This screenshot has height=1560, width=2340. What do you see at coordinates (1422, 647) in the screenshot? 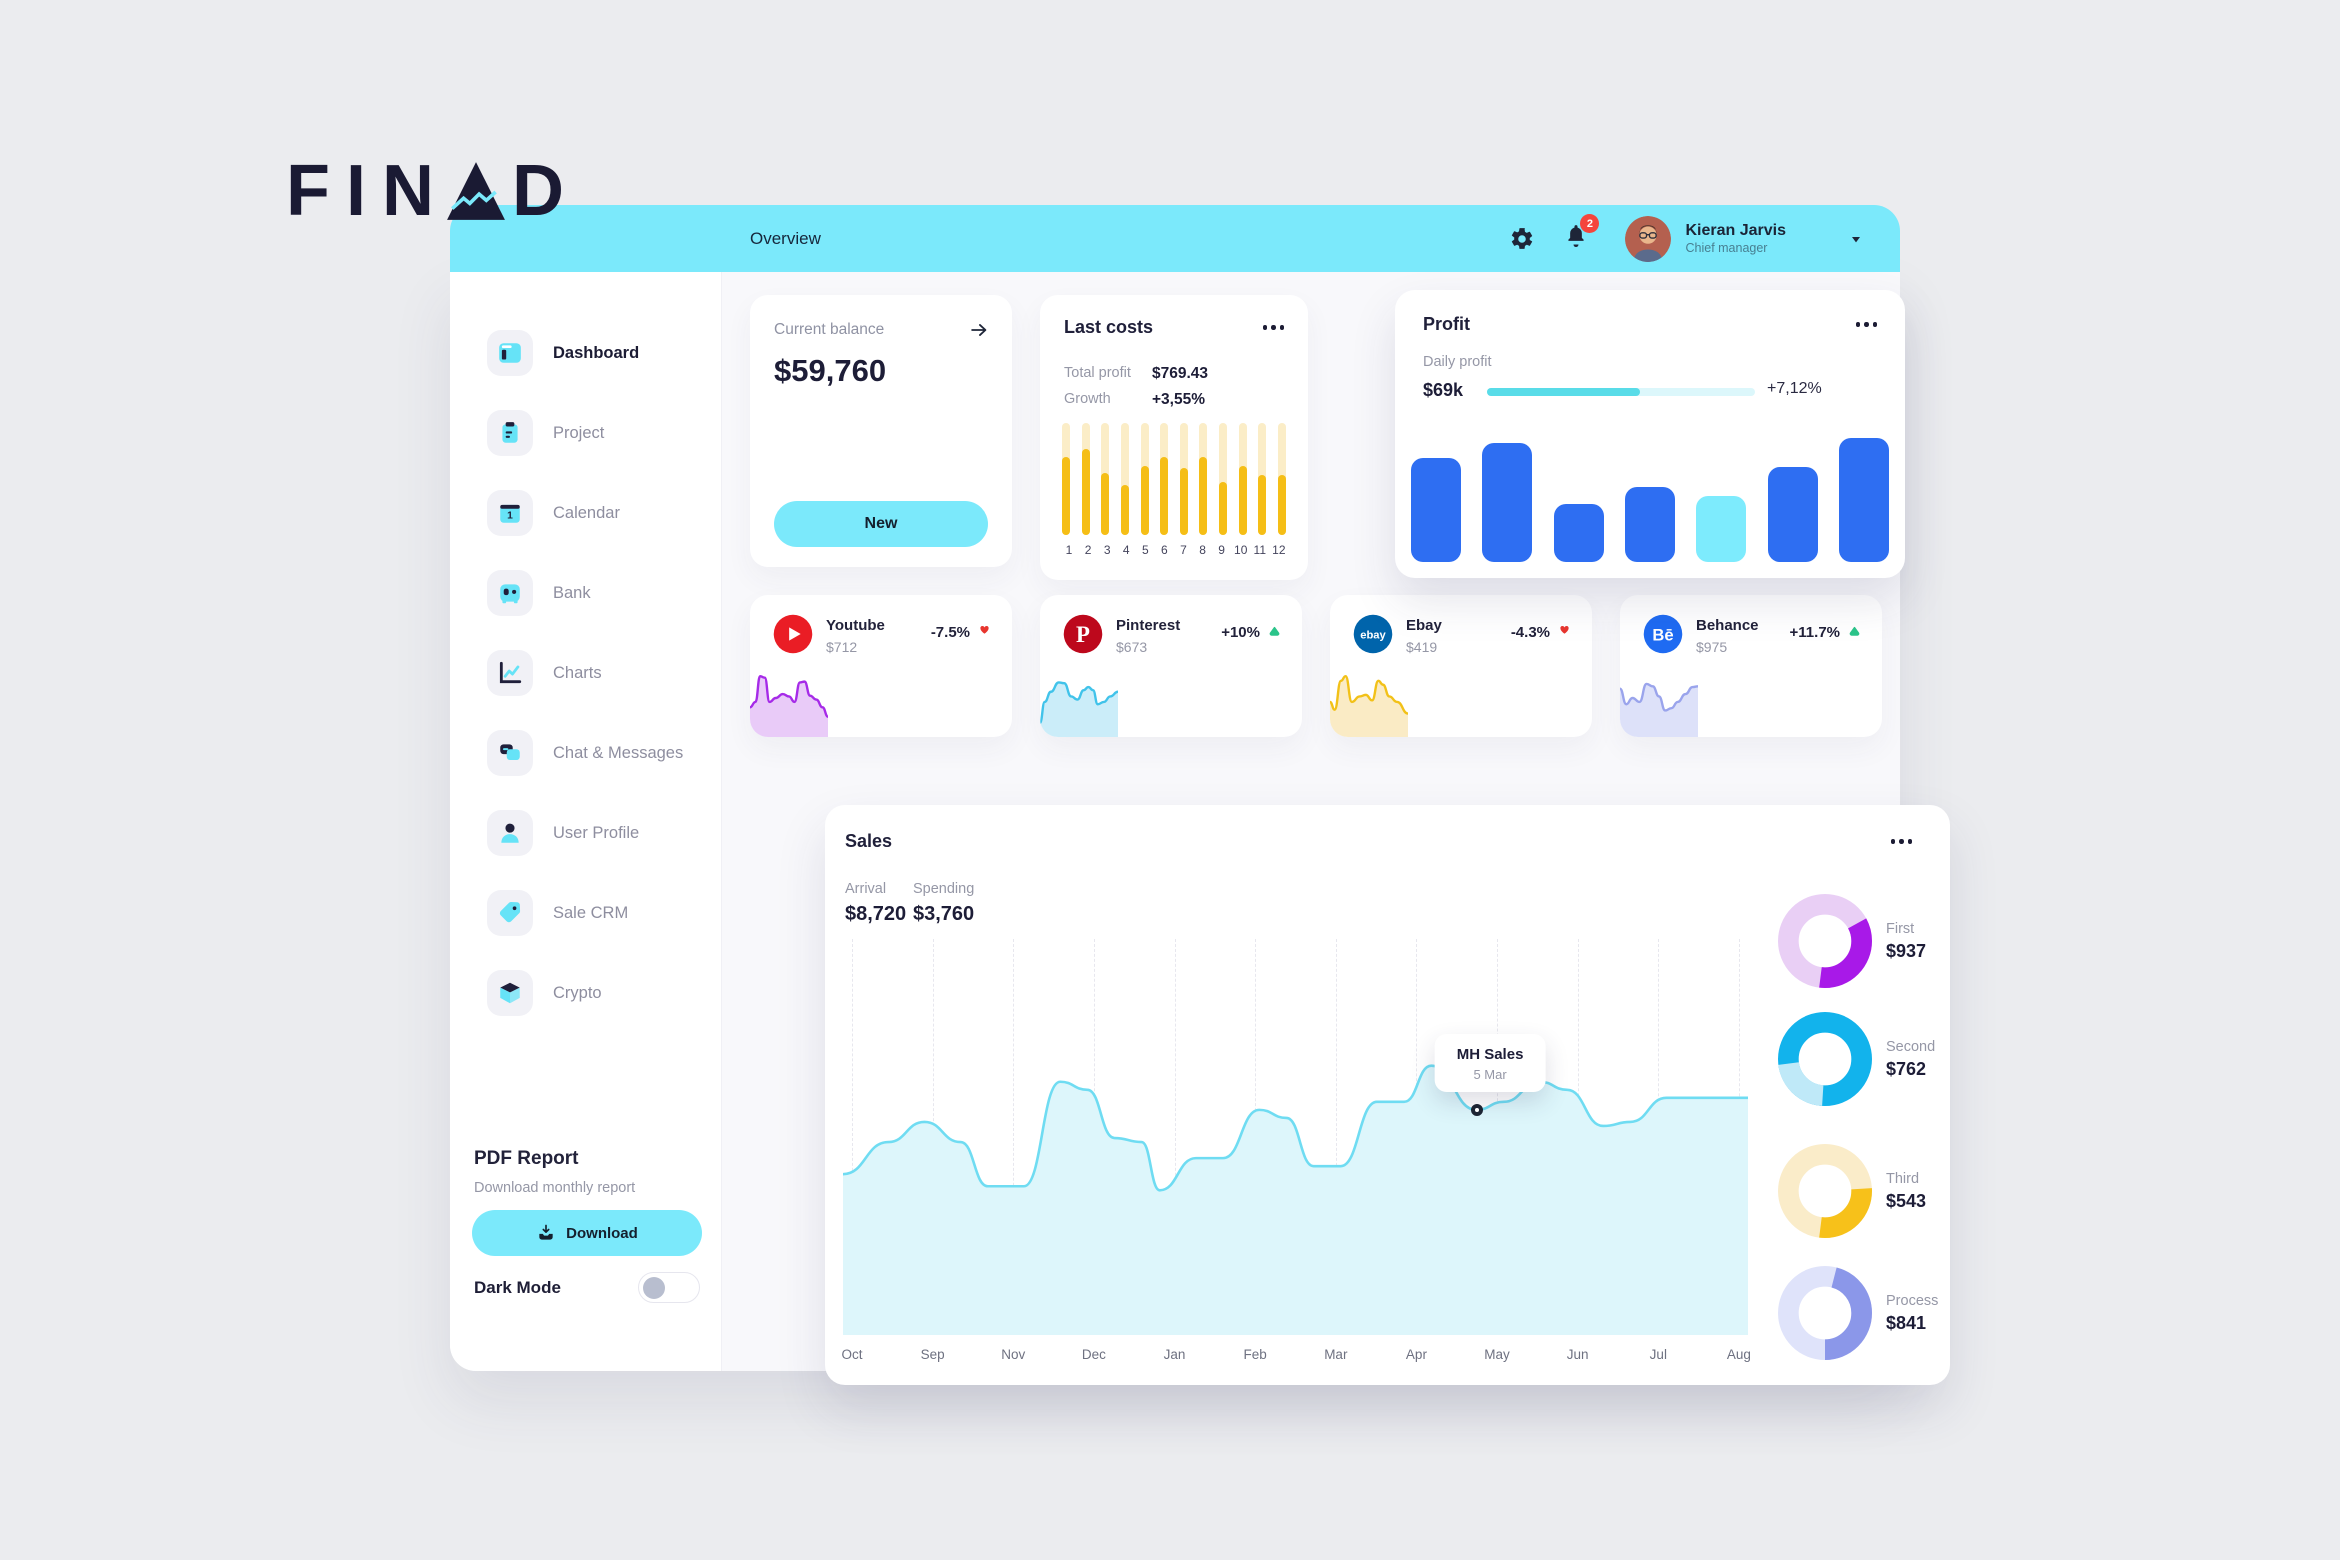
I see `stat-value: $419` at bounding box center [1422, 647].